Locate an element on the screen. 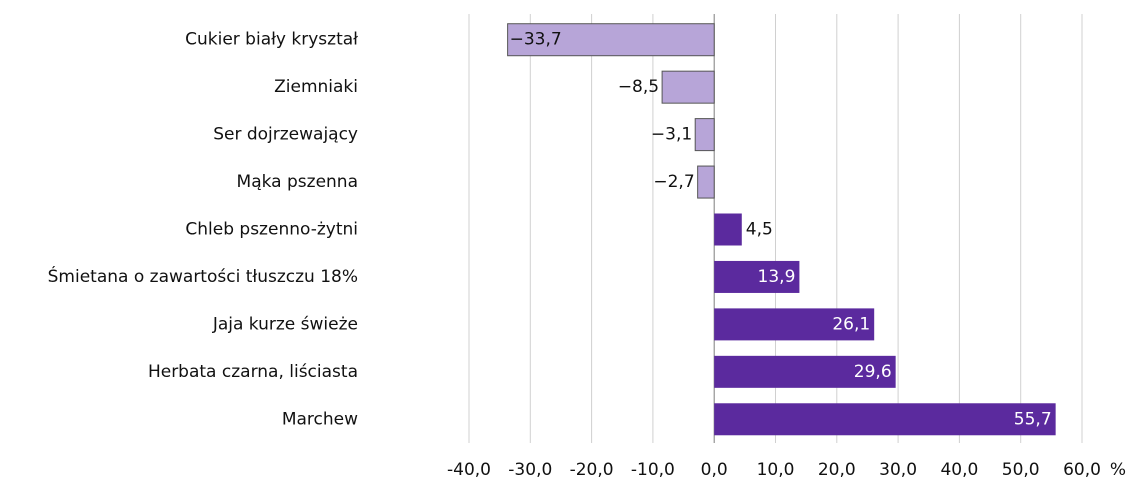  y-tick-label: Jaja kurze świeże is located at coordinates (285, 324).